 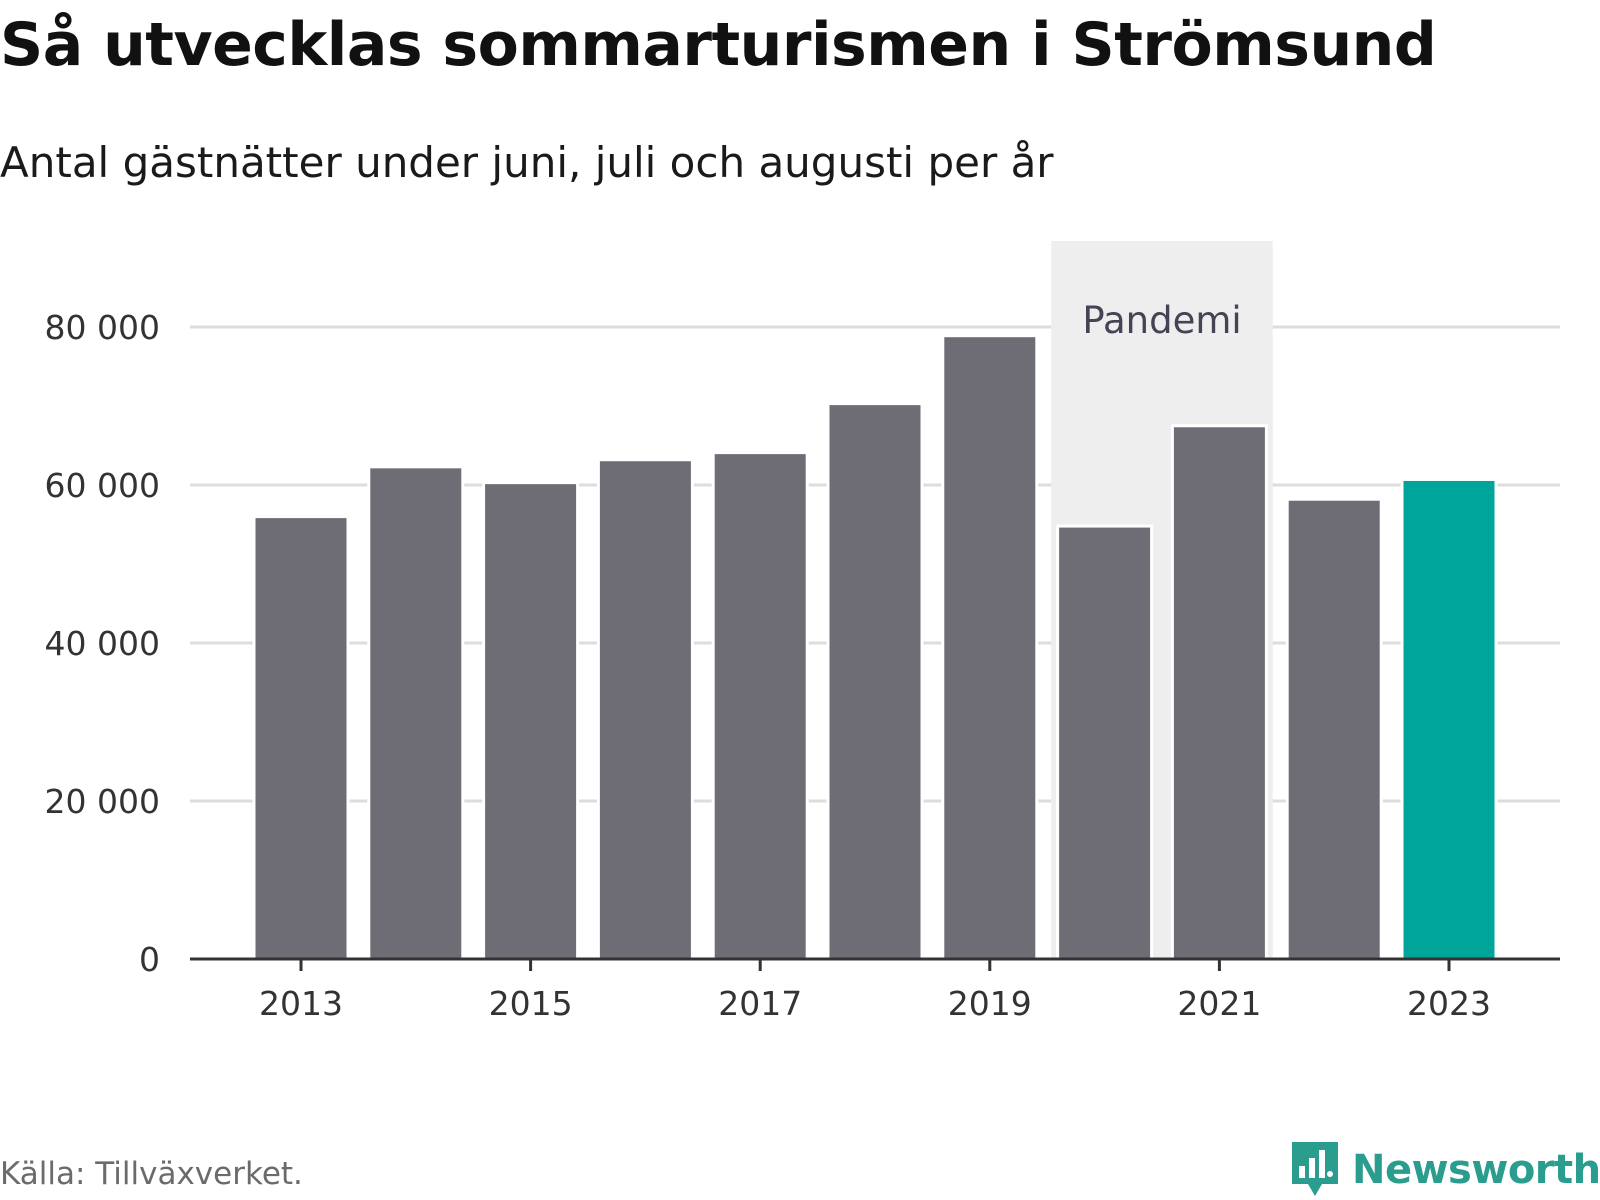 I want to click on brand-logo: Newsworthy, so click(x=1445, y=1170).